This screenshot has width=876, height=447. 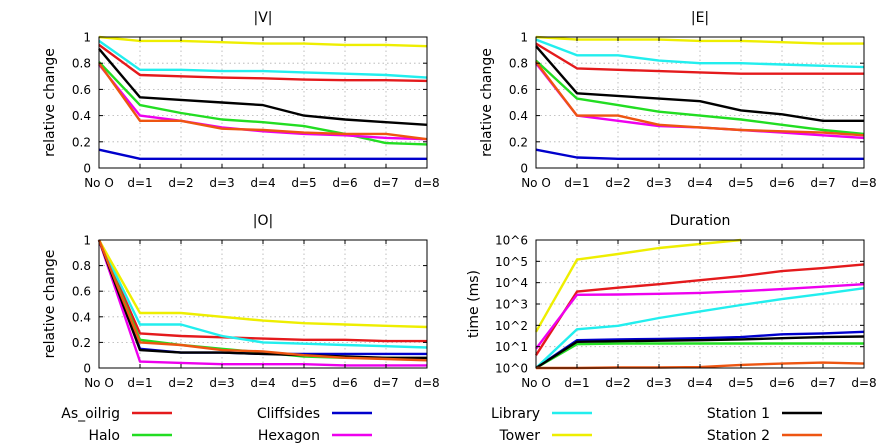 I want to click on legend-item: Hexagon, so click(x=315, y=436).